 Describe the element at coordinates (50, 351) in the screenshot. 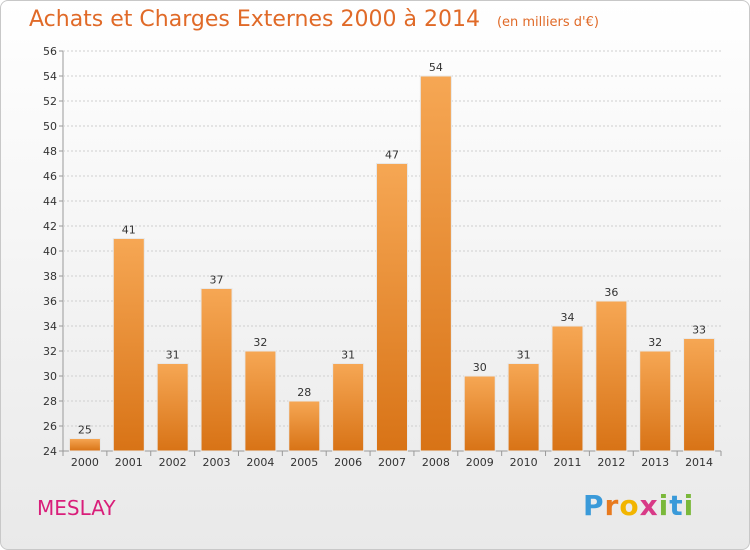

I see `y-tick-label: 32` at that location.